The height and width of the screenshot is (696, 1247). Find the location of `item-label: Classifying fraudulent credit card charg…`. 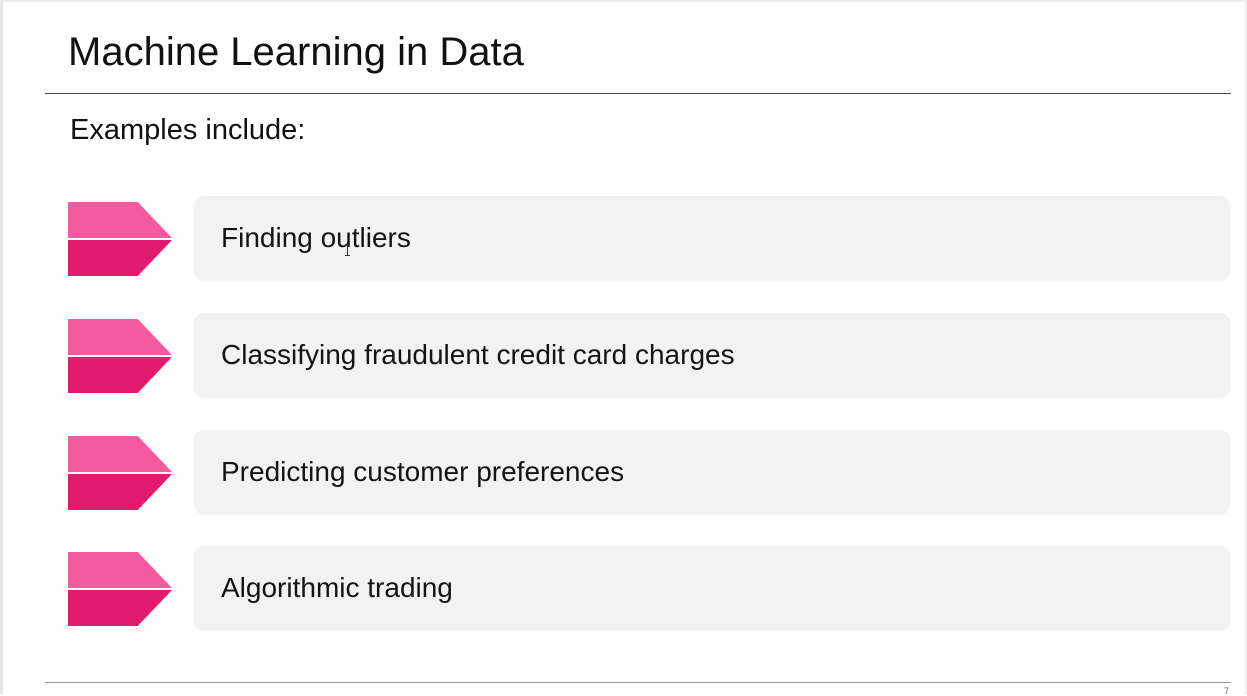

item-label: Classifying fraudulent credit card charg… is located at coordinates (478, 354).